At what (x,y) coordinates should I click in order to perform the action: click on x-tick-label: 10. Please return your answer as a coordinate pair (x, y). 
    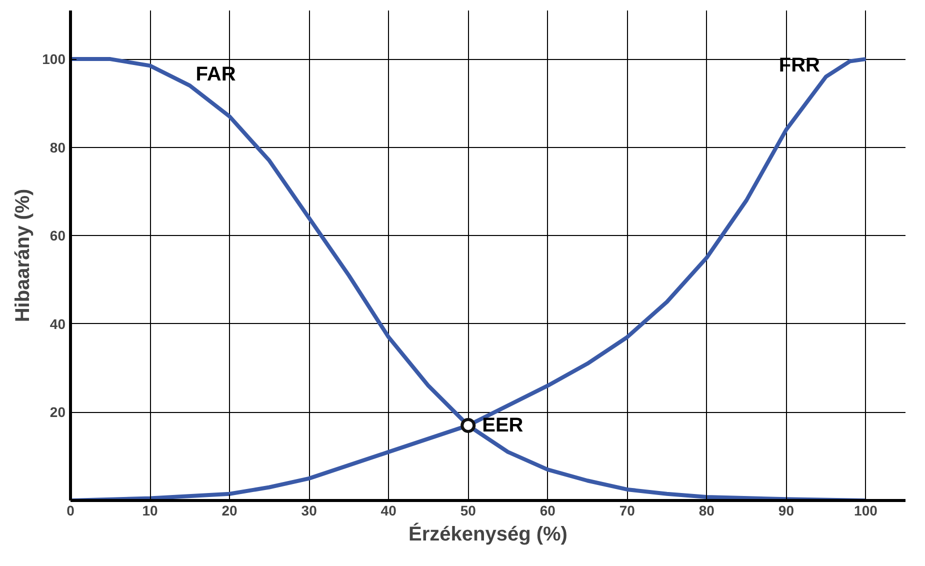
    Looking at the image, I should click on (150, 510).